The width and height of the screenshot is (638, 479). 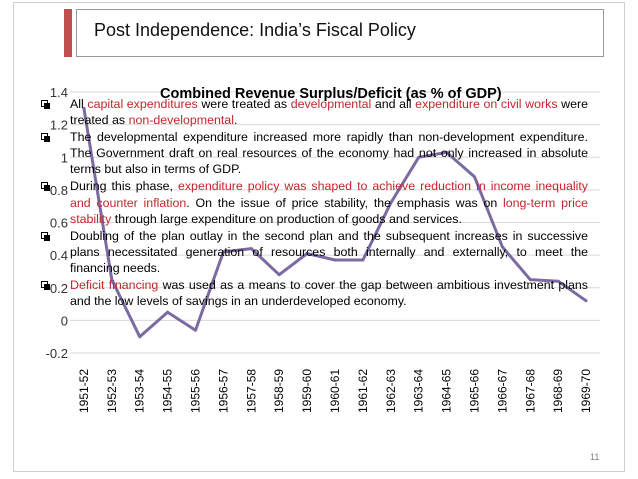 I want to click on highlighted-text: non-developmental, so click(x=181, y=120).